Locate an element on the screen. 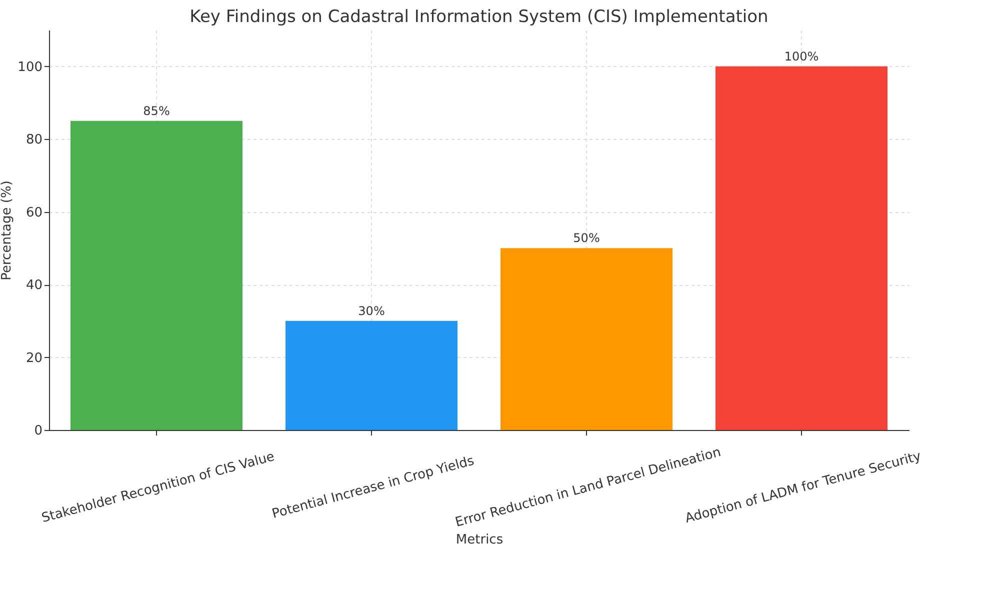 This screenshot has width=988, height=606. data-label: 50% is located at coordinates (586, 238).